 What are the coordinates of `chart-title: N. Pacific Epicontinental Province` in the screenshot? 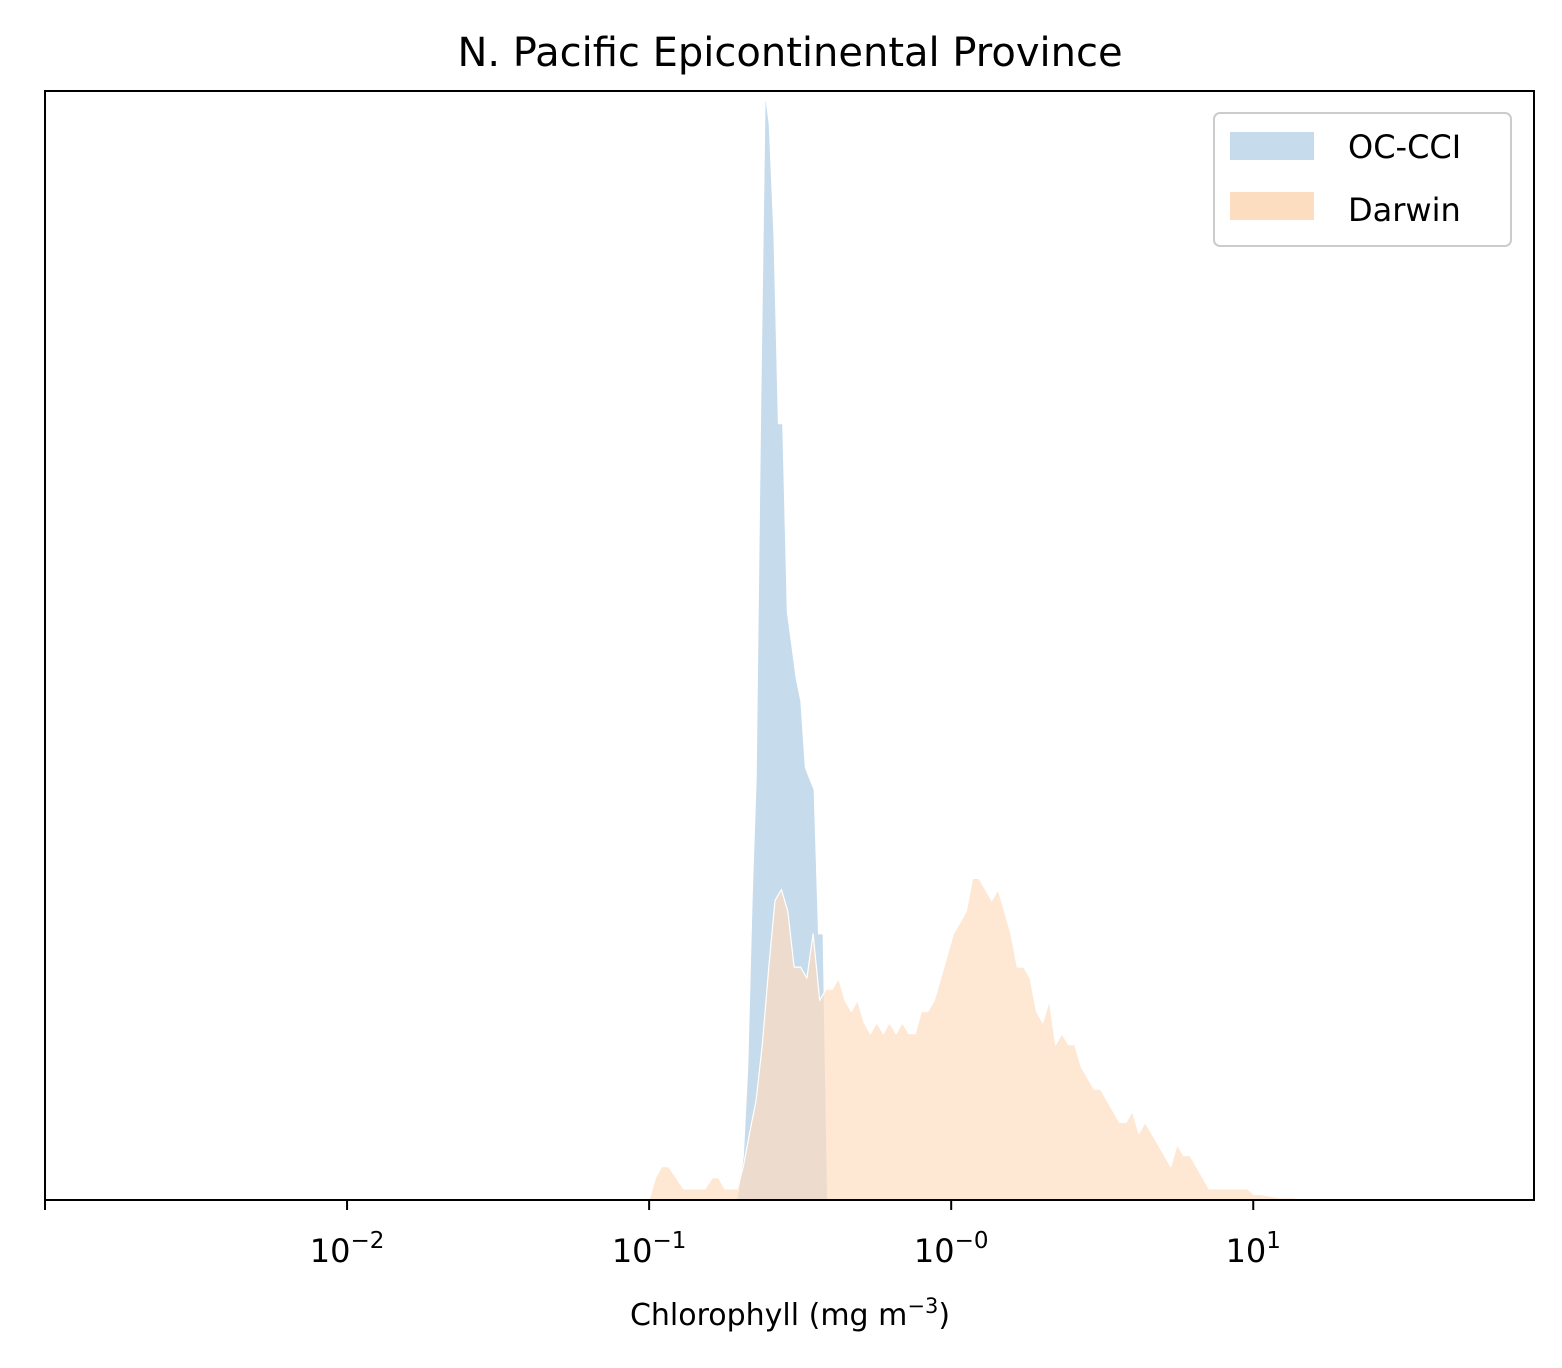 It's located at (789, 53).